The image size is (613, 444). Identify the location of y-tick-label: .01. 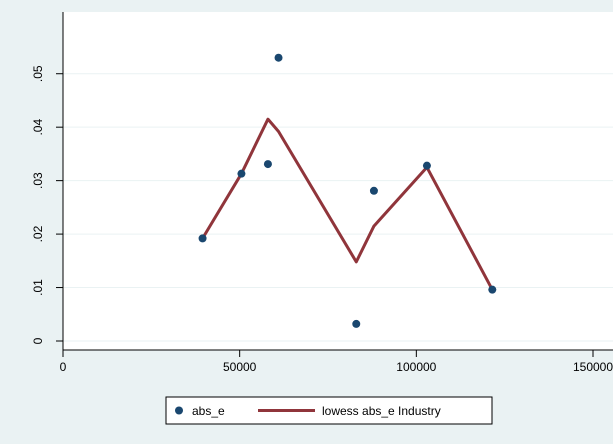
(38, 287).